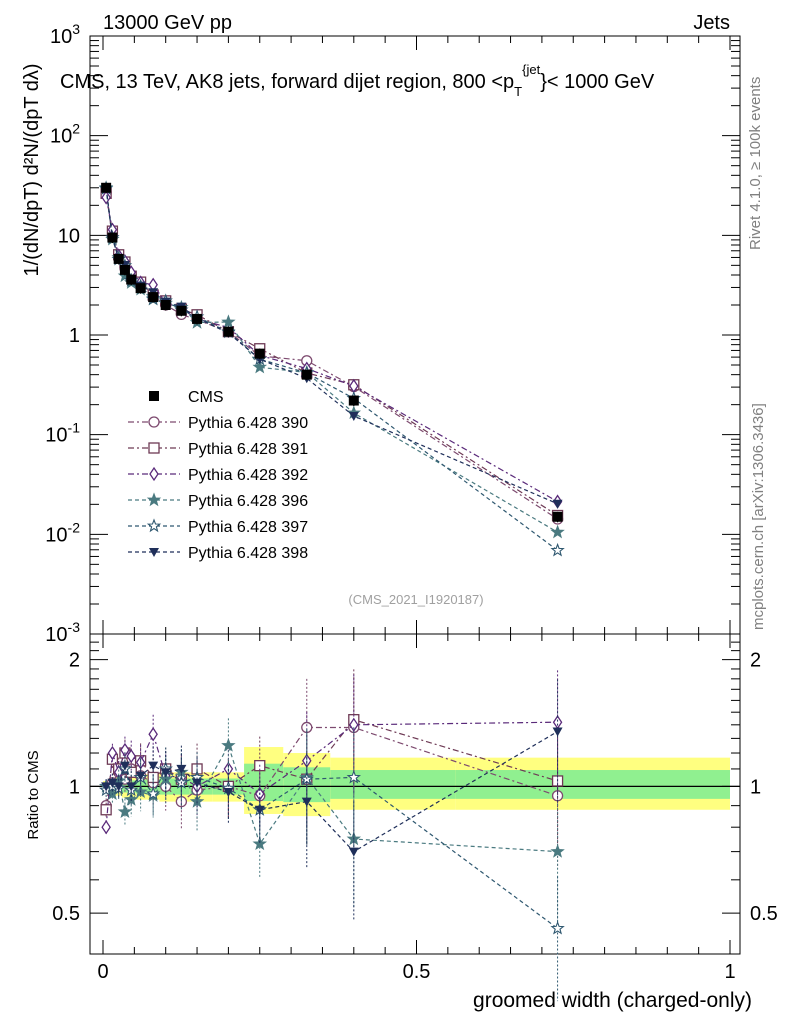 This screenshot has width=786, height=1024. Describe the element at coordinates (33, 794) in the screenshot. I see `y-axis-label-ratio: Ratio to CMS` at that location.